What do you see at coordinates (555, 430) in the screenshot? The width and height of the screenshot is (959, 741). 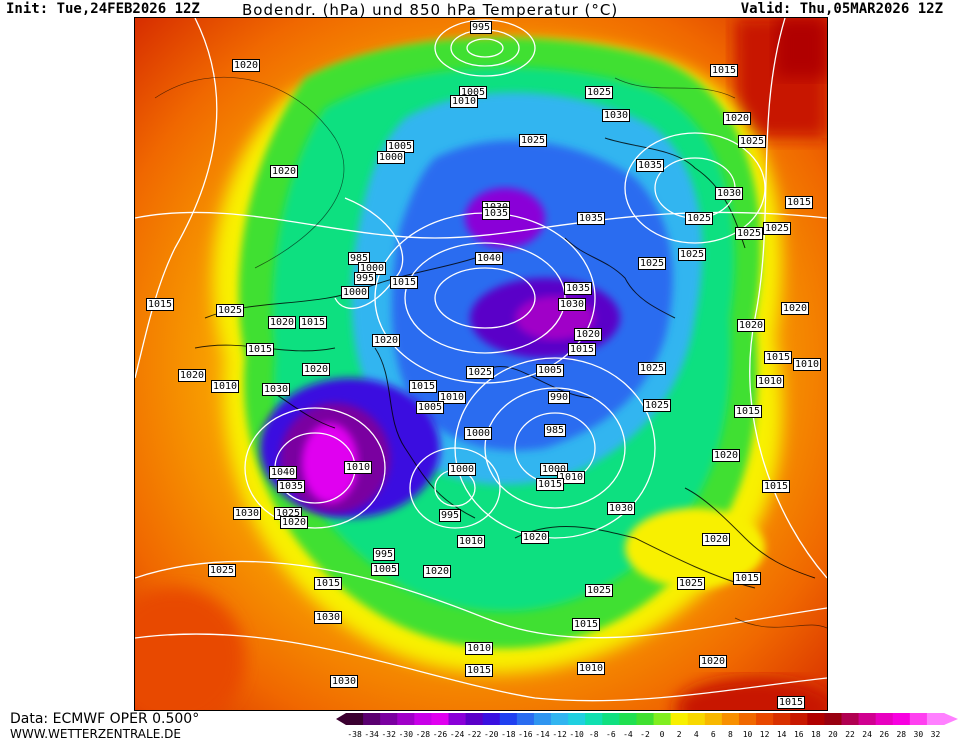 I see `pressure-label: 985` at bounding box center [555, 430].